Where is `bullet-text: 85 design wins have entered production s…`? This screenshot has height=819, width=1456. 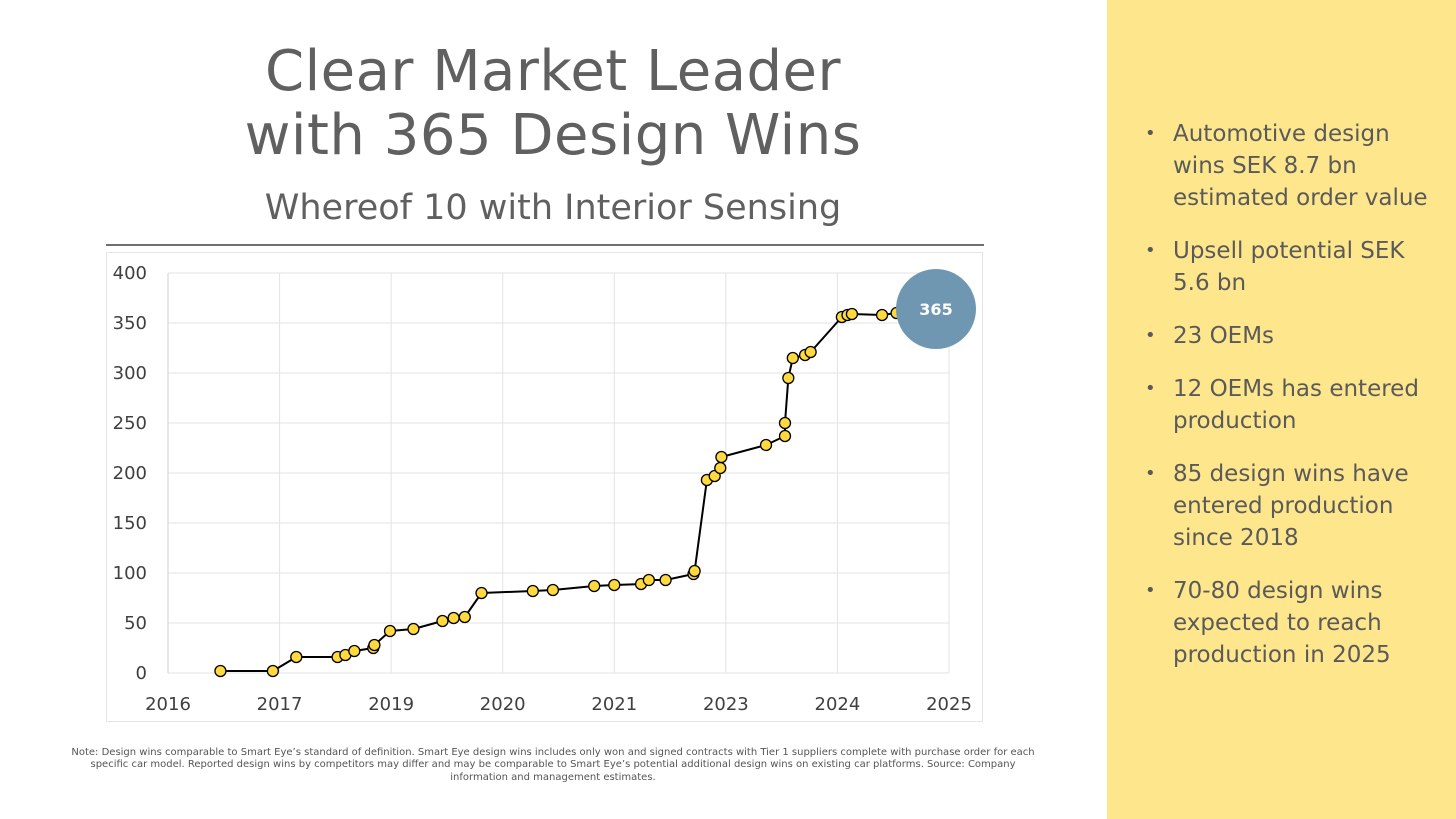
bullet-text: 85 design wins have entered production s… is located at coordinates (1291, 506).